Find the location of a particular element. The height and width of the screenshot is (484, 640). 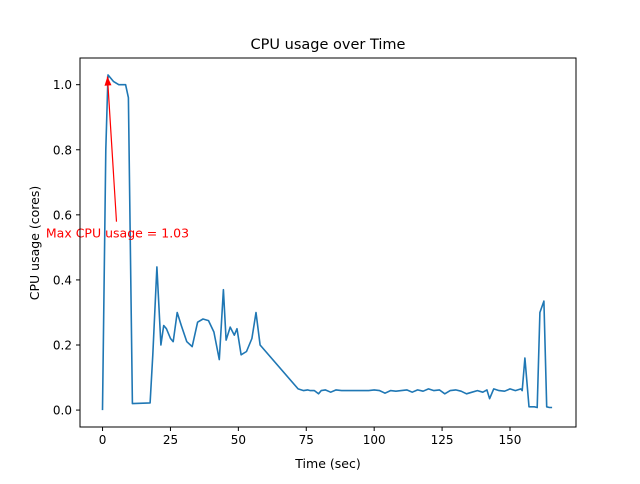

x-tick-label: 50 is located at coordinates (238, 440).